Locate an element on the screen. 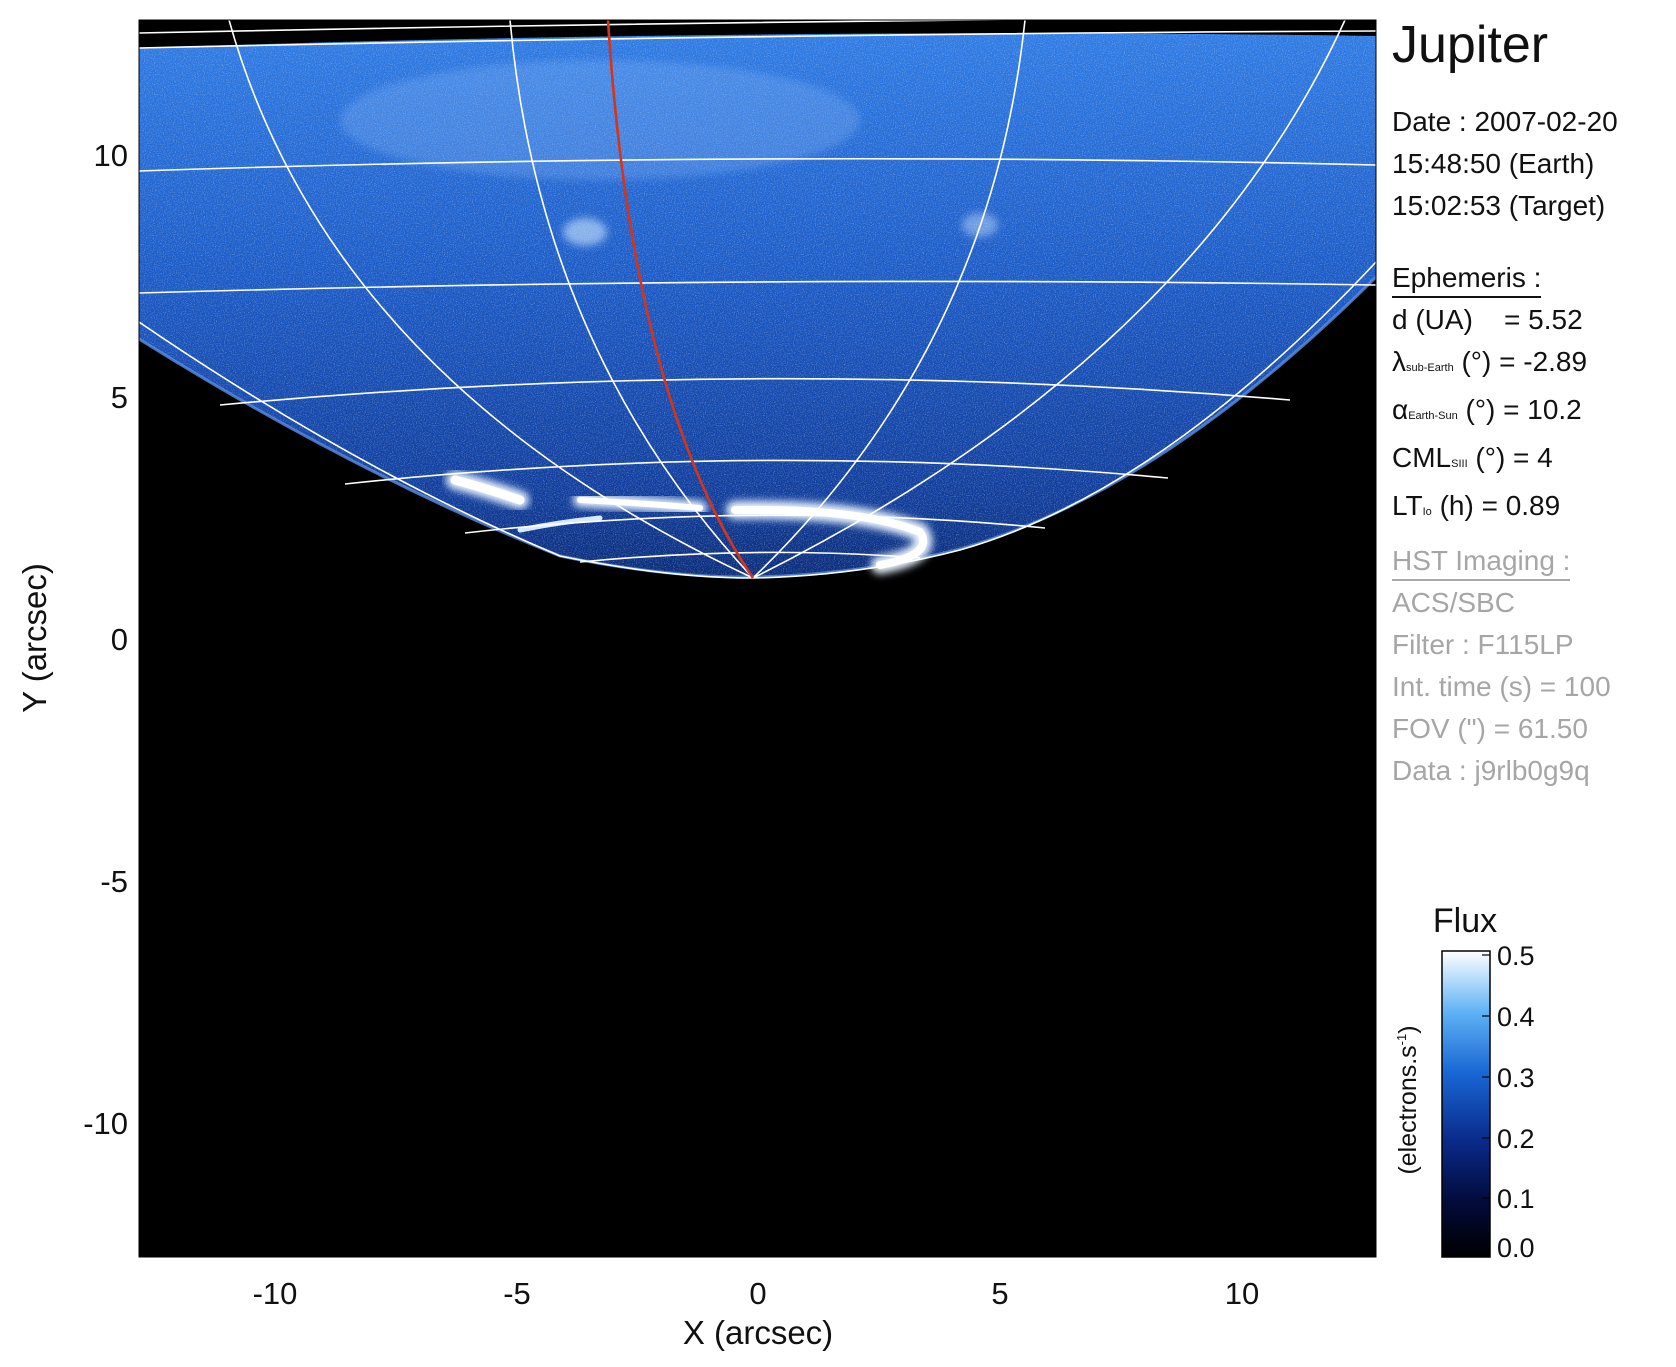 Image resolution: width=1676 pixels, height=1367 pixels. colorbar-title: Flux is located at coordinates (1465, 921).